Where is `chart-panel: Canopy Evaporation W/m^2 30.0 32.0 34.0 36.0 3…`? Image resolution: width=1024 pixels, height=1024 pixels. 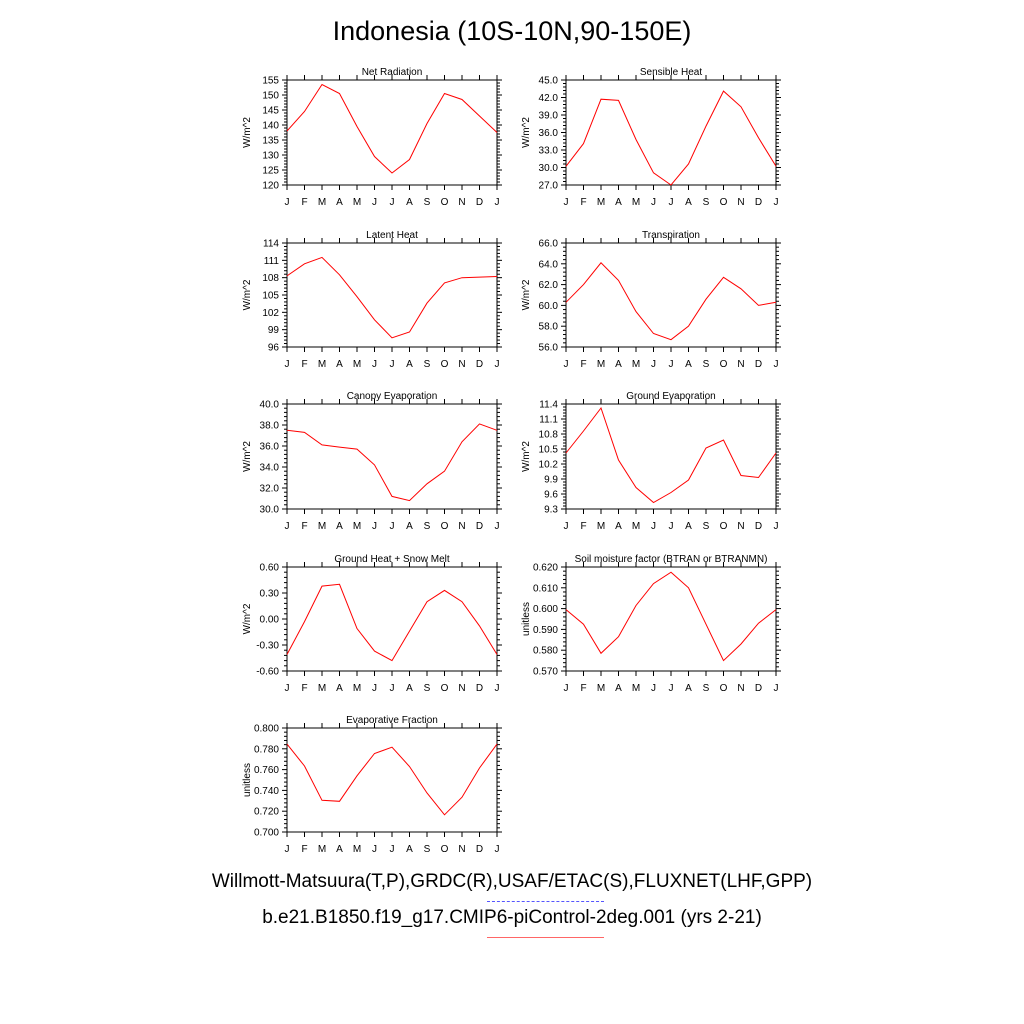
chart-panel: Canopy Evaporation W/m^2 30.0 32.0 34.0 36.0 3… is located at coordinates (372, 461).